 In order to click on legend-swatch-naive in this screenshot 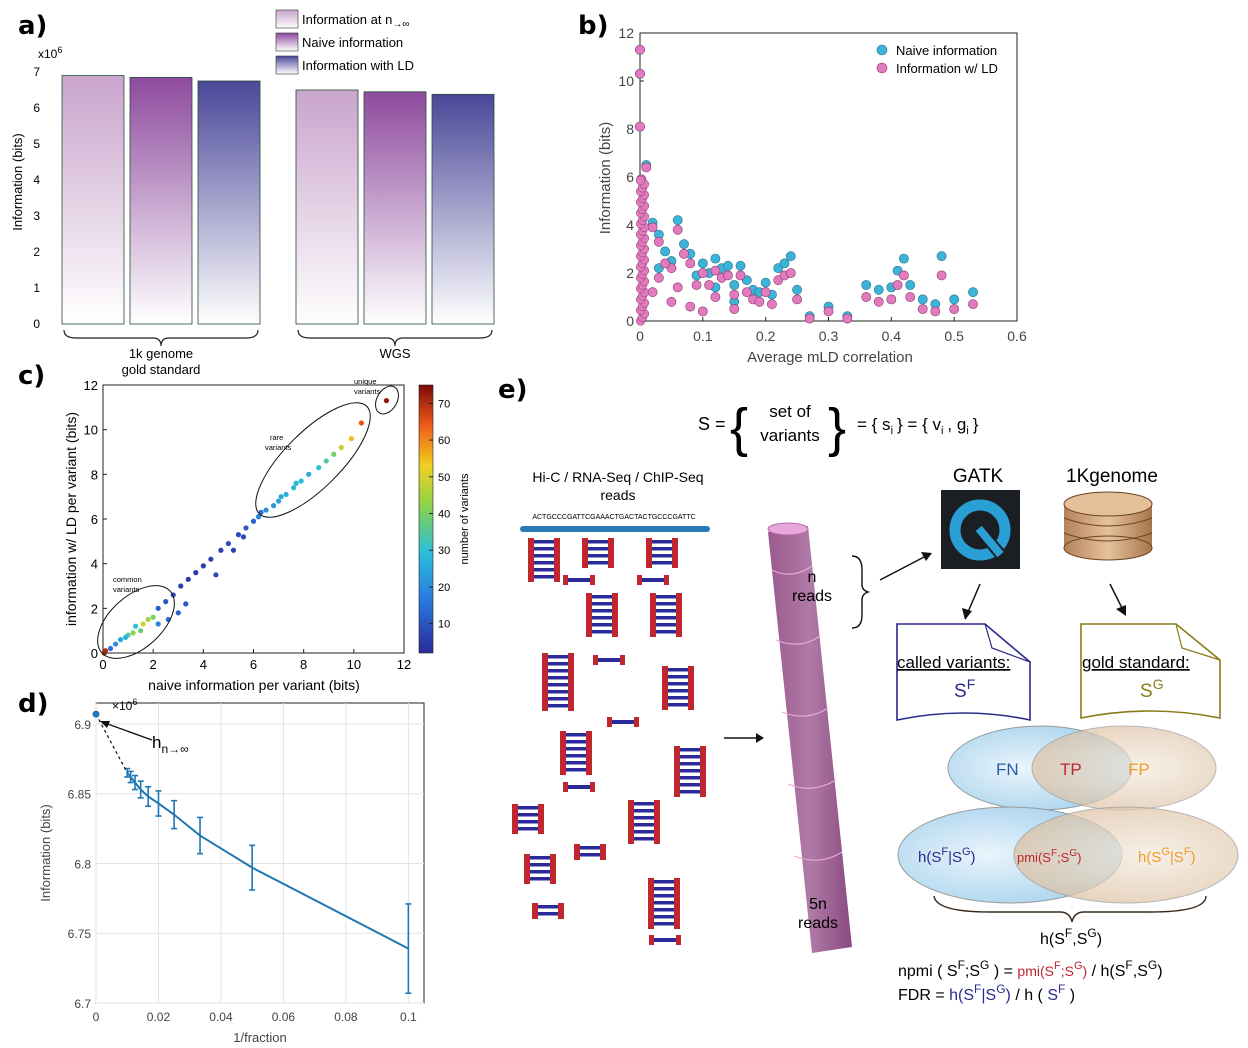, I will do `click(287, 42)`.